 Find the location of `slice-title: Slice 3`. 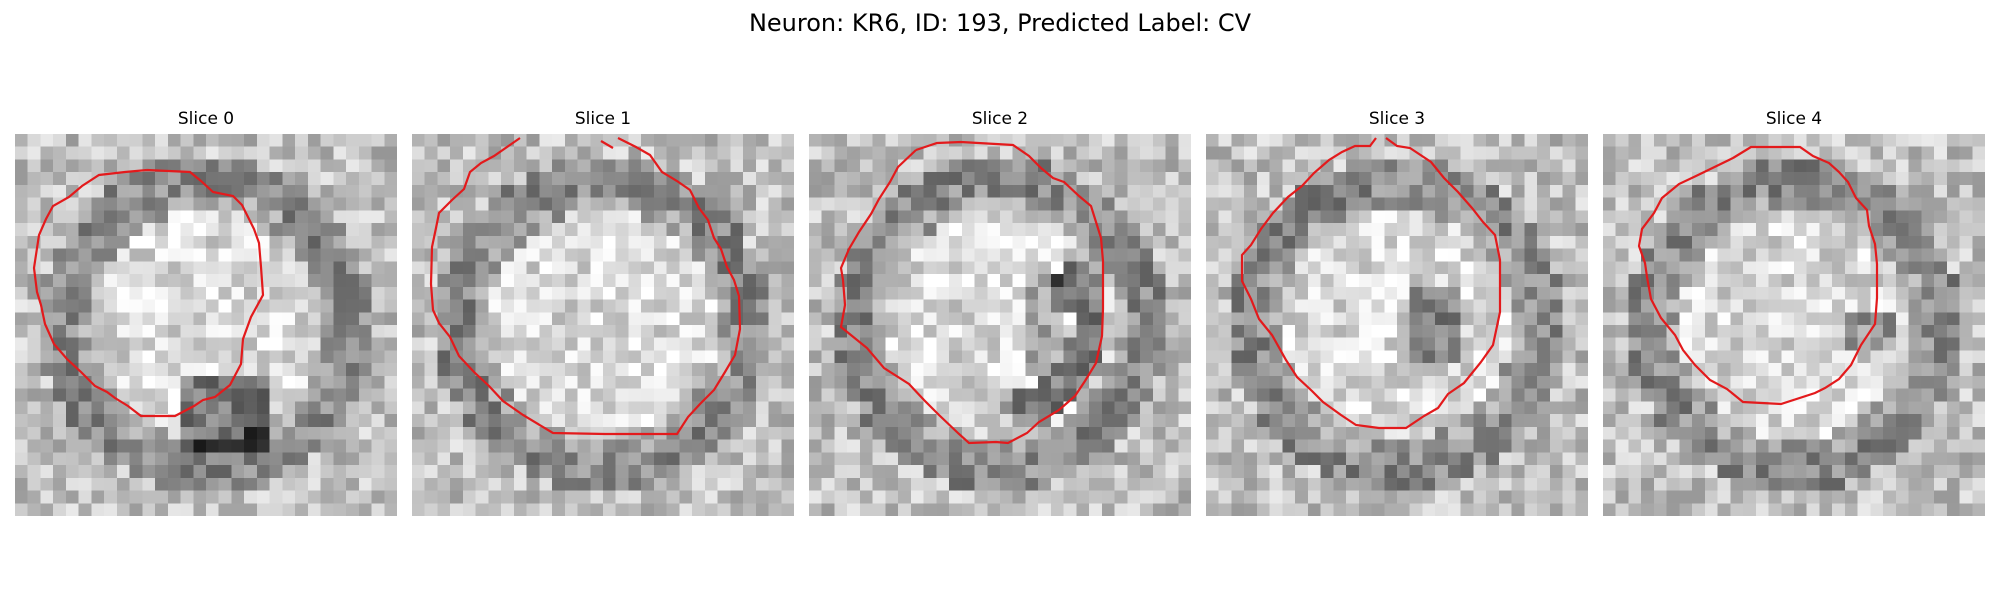

slice-title: Slice 3 is located at coordinates (1397, 119).